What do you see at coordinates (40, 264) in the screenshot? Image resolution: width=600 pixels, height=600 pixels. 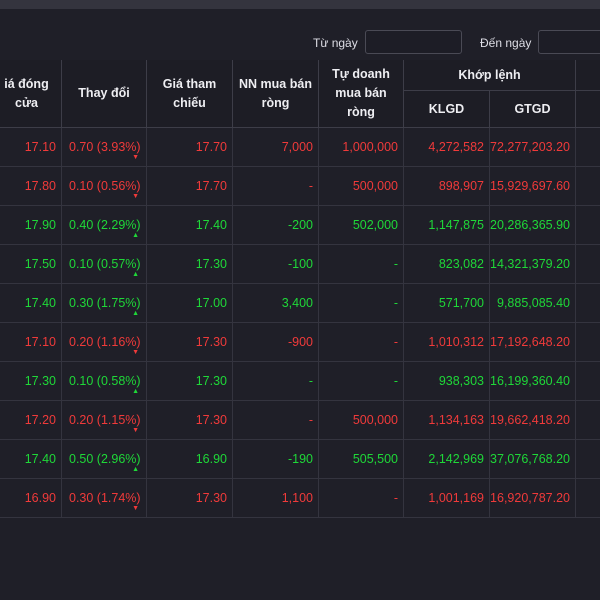 I see `close-price-cell-value: 17.50` at bounding box center [40, 264].